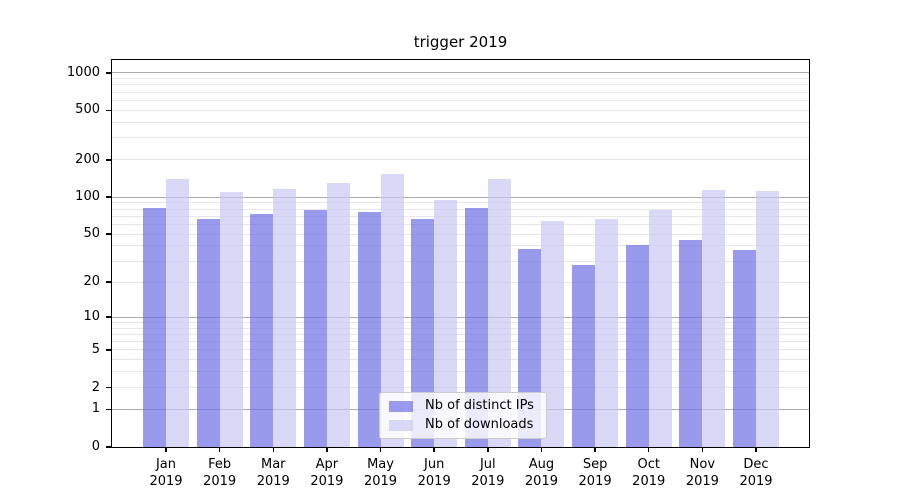  Describe the element at coordinates (166, 473) in the screenshot. I see `x-axis-tick-label: Jan 2019` at that location.